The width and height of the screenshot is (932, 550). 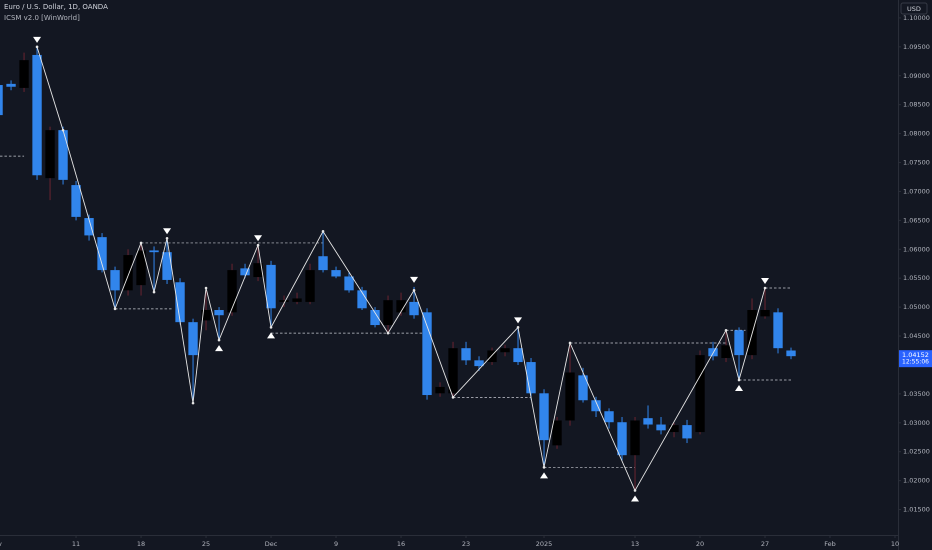 What do you see at coordinates (466, 544) in the screenshot?
I see `x-tick-label: 23` at bounding box center [466, 544].